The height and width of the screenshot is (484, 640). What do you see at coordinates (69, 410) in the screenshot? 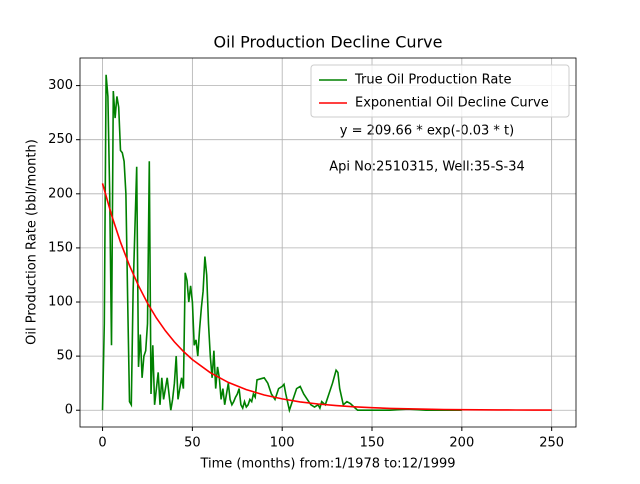
I see `y-tick-label: 0` at bounding box center [69, 410].